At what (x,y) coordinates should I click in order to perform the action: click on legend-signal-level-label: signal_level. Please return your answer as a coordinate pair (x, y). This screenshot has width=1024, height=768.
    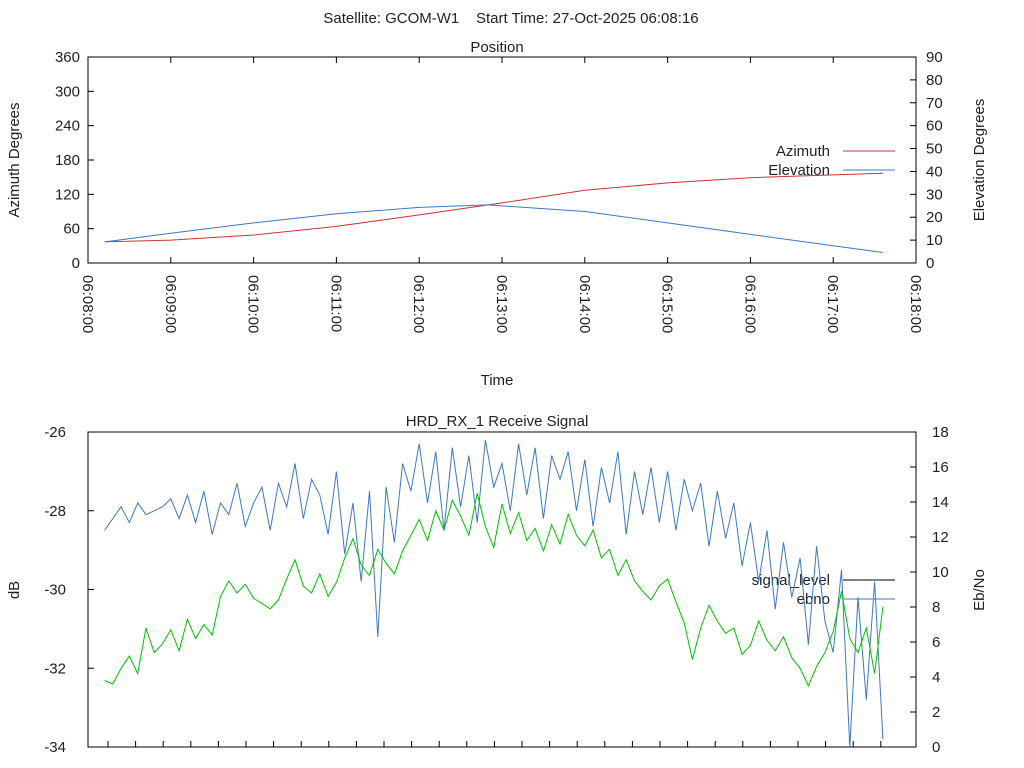
    Looking at the image, I should click on (791, 580).